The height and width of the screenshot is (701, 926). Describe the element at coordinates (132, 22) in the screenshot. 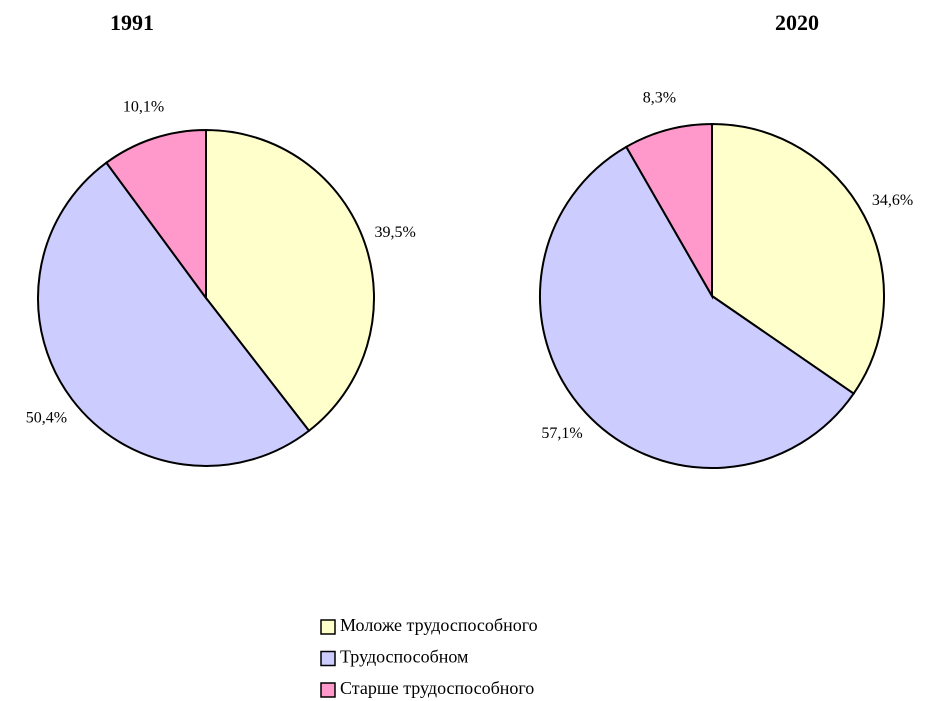

I see `chart-title: 1991` at that location.